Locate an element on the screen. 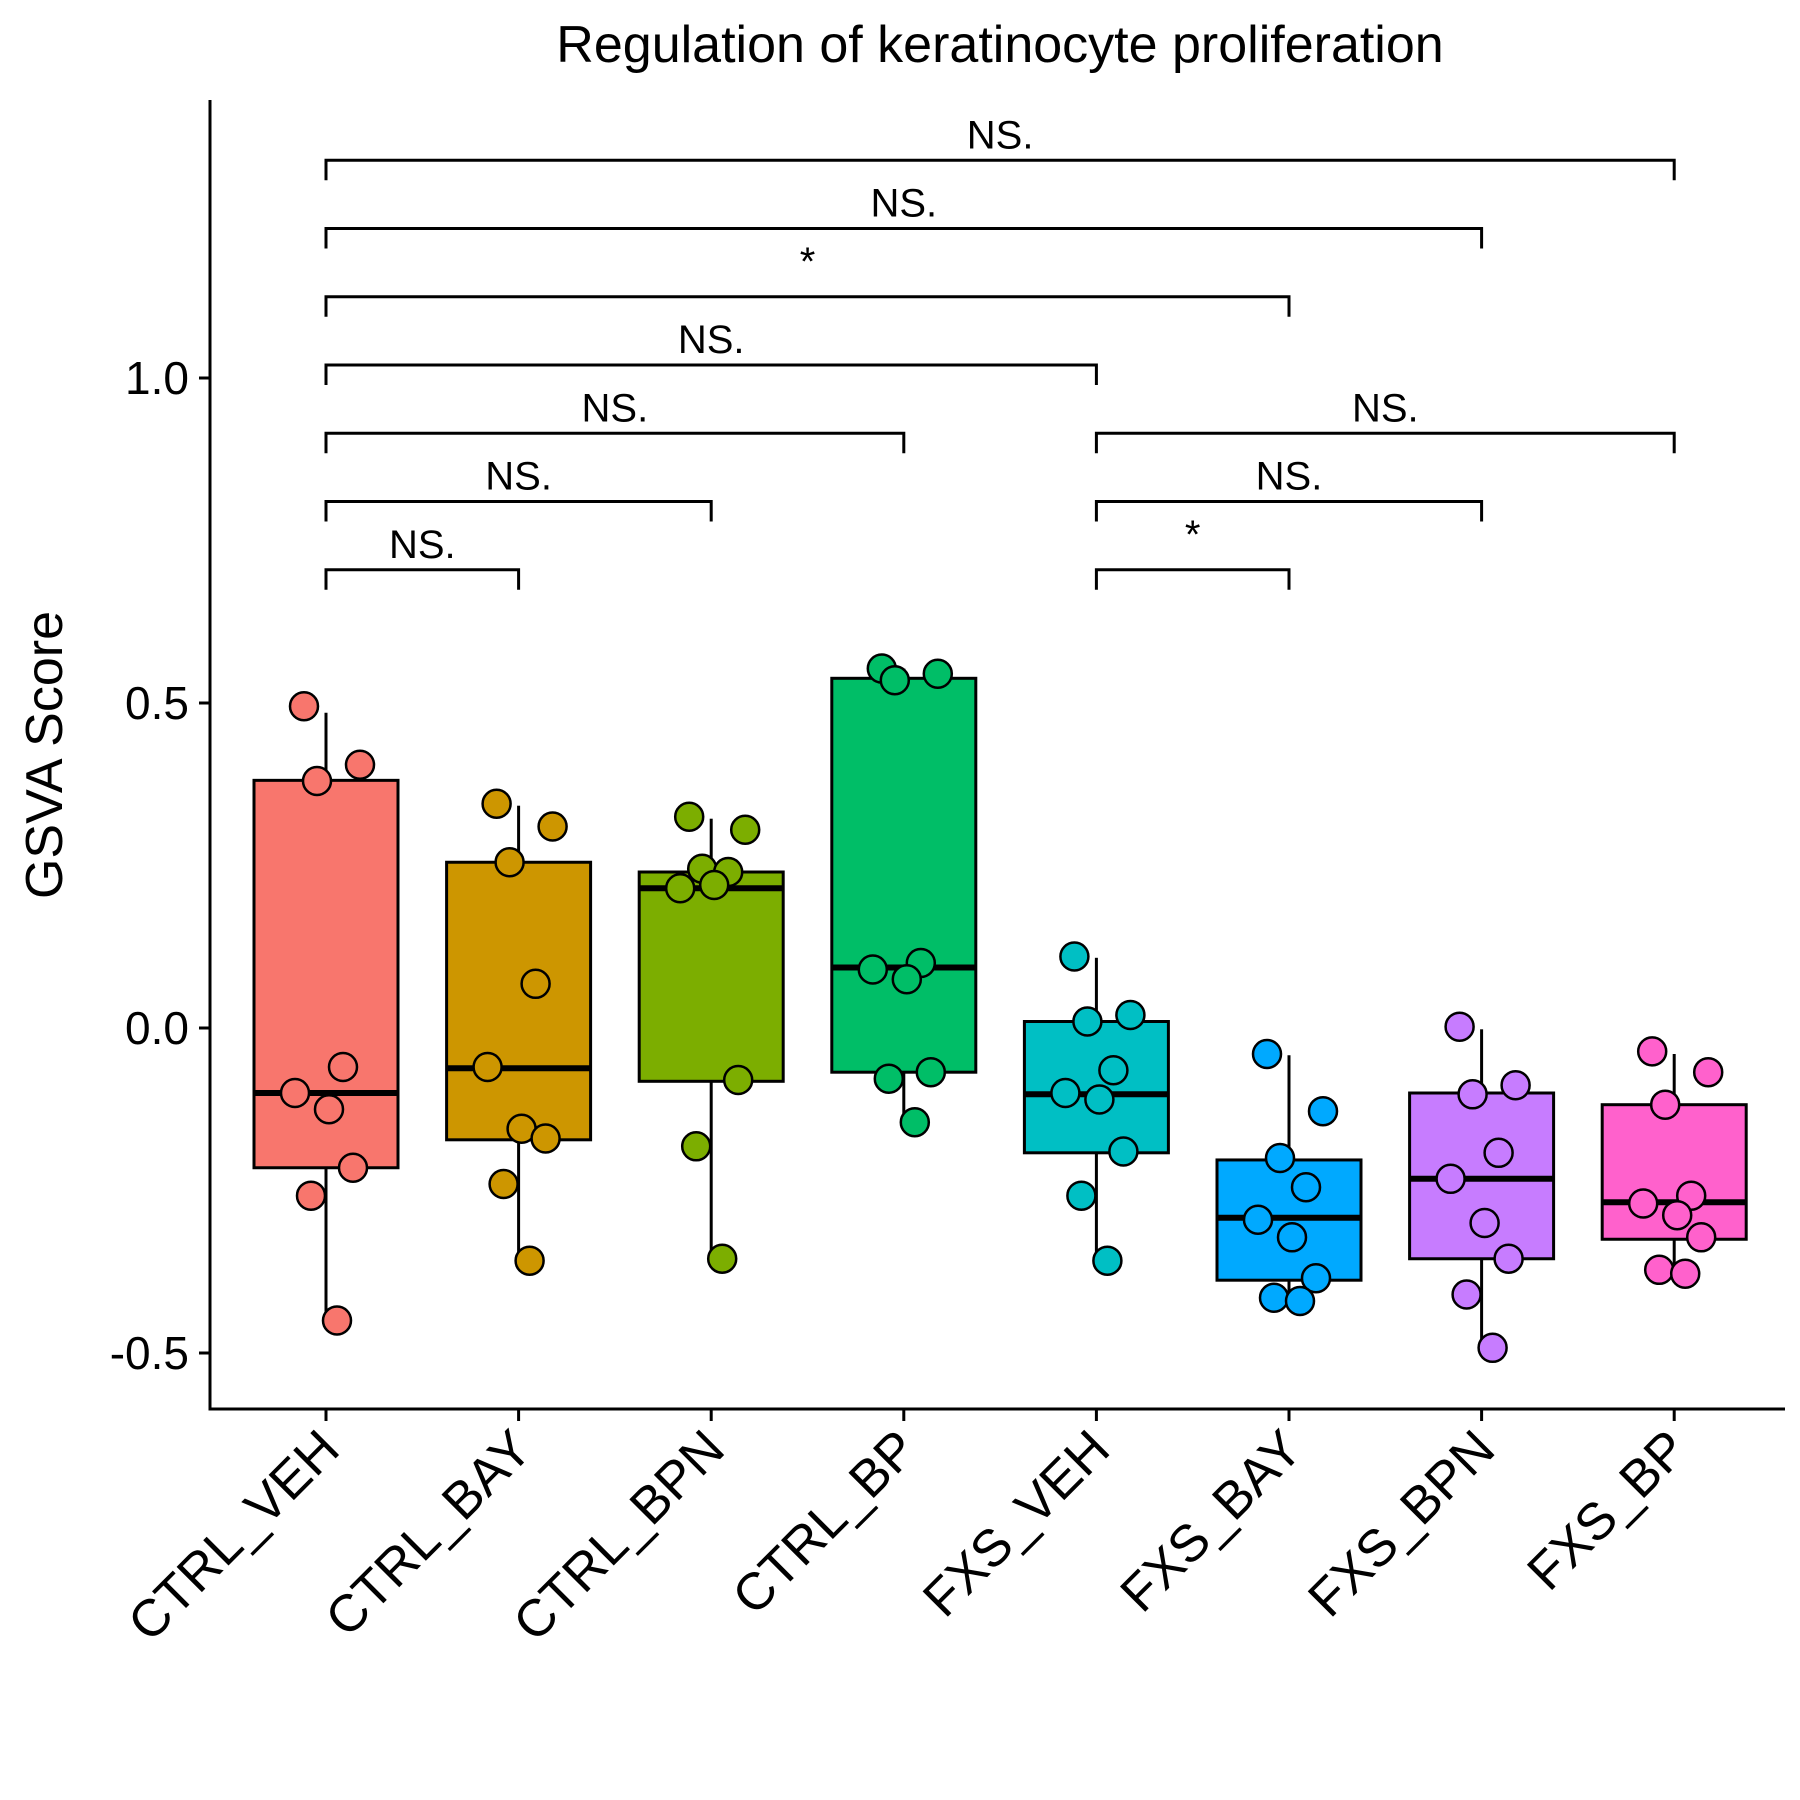 This screenshot has height=1800, width=1800. group-ctrl-bpn is located at coordinates (711, 1037).